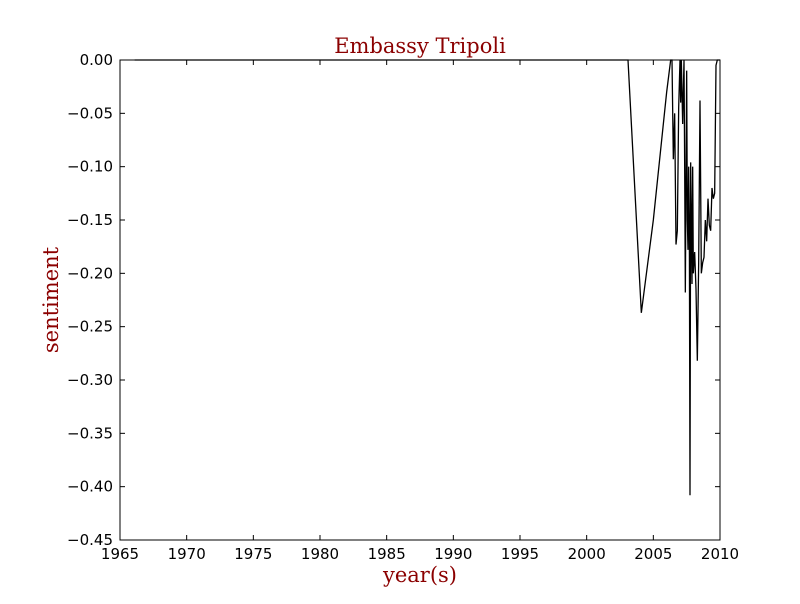 This screenshot has height=604, width=800. What do you see at coordinates (90, 167) in the screenshot?
I see `y-tick-label: −0.10` at bounding box center [90, 167].